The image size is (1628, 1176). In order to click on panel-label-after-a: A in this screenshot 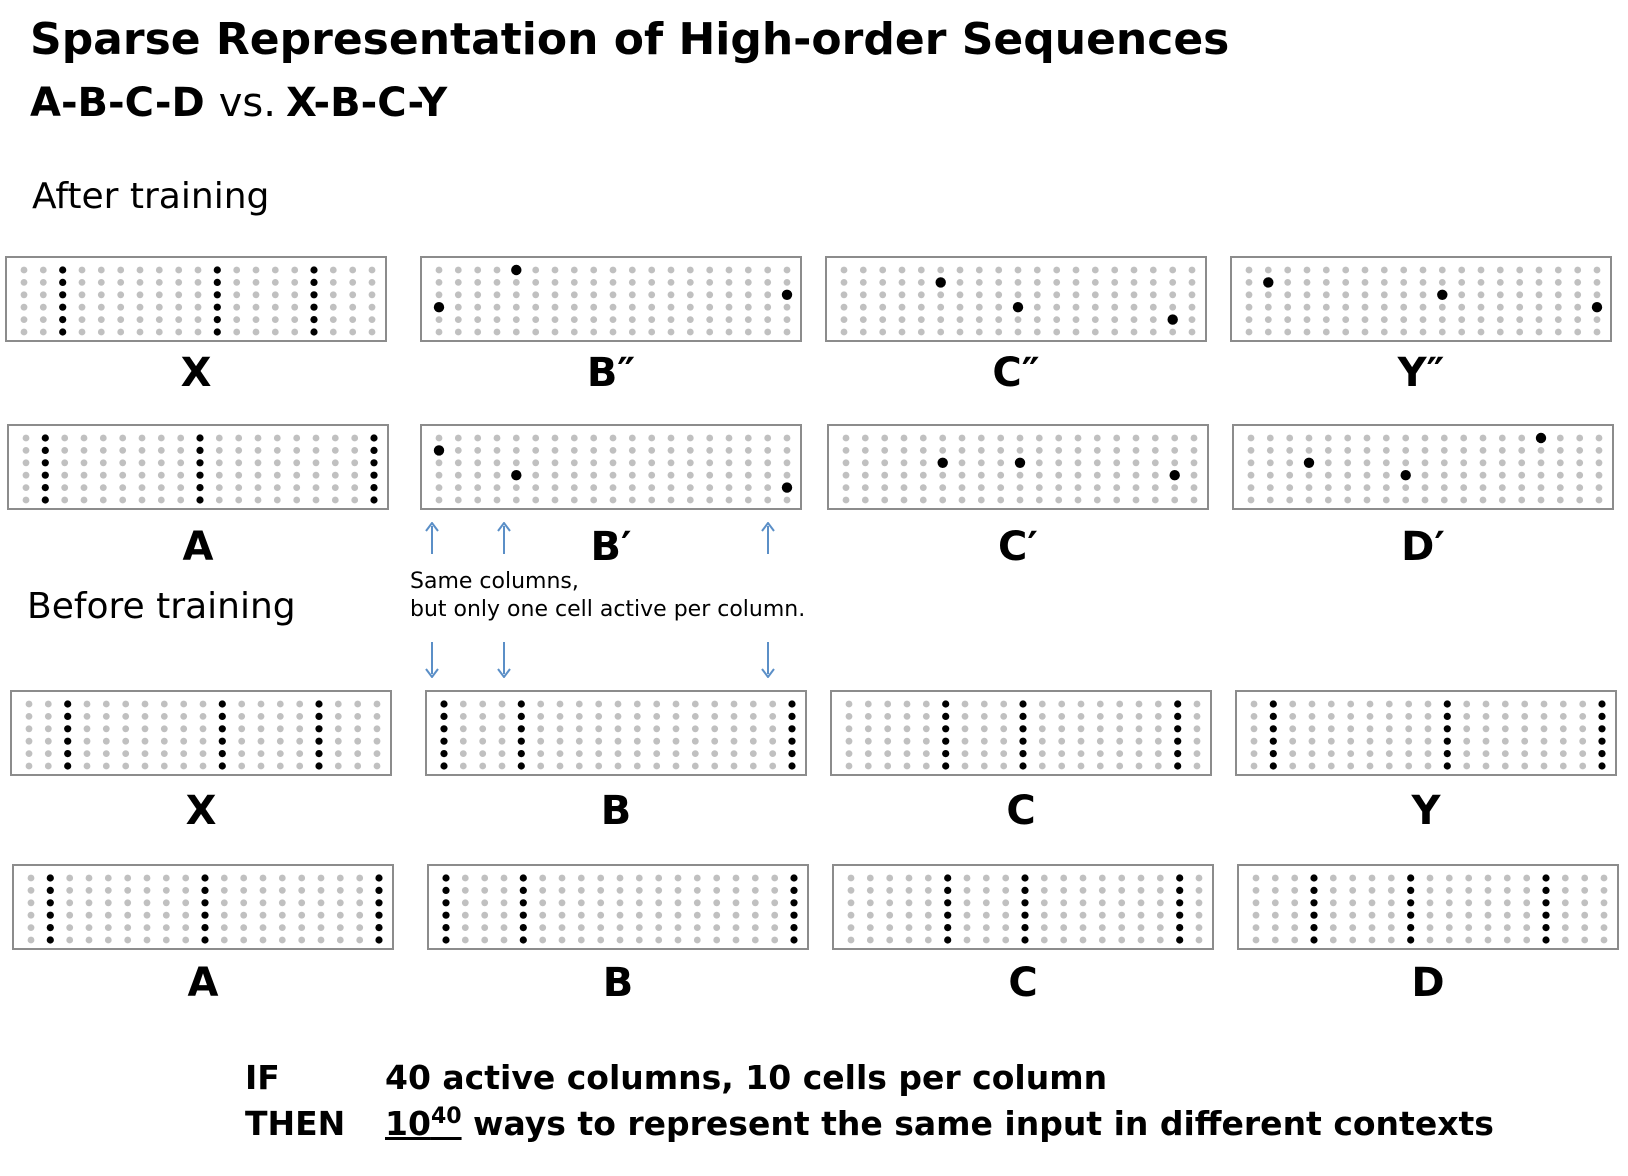, I will do `click(198, 547)`.